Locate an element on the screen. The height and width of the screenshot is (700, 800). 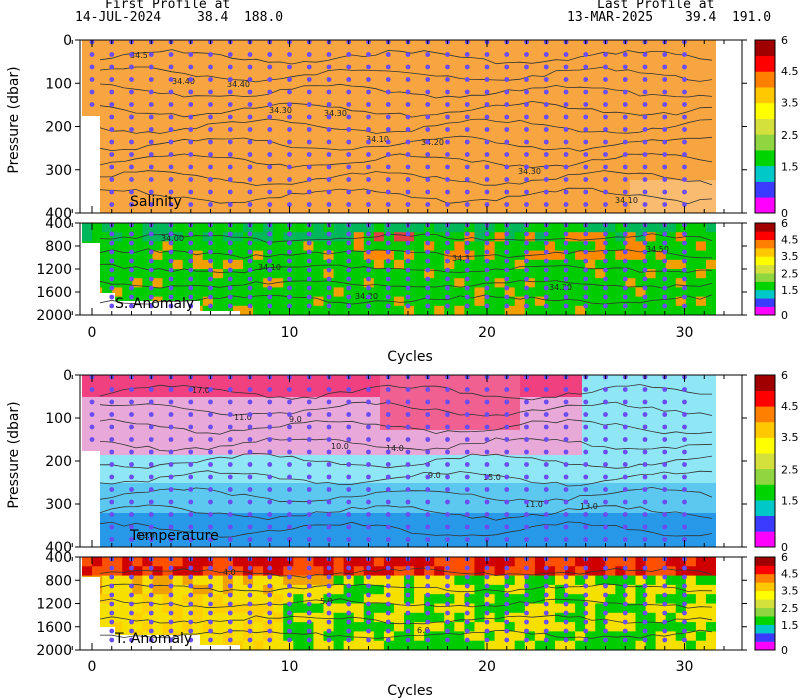
colorbar-frame is located at coordinates (765, 461).